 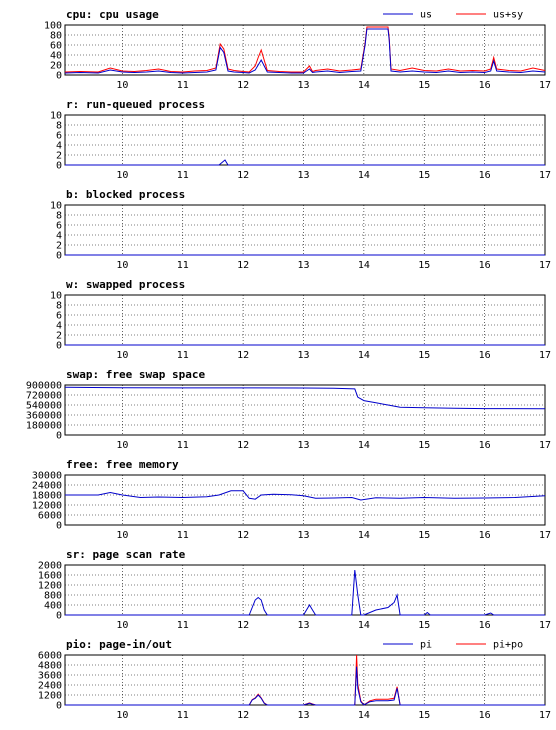 What do you see at coordinates (50, 676) in the screenshot?
I see `y-tick-label: 3600` at bounding box center [50, 676].